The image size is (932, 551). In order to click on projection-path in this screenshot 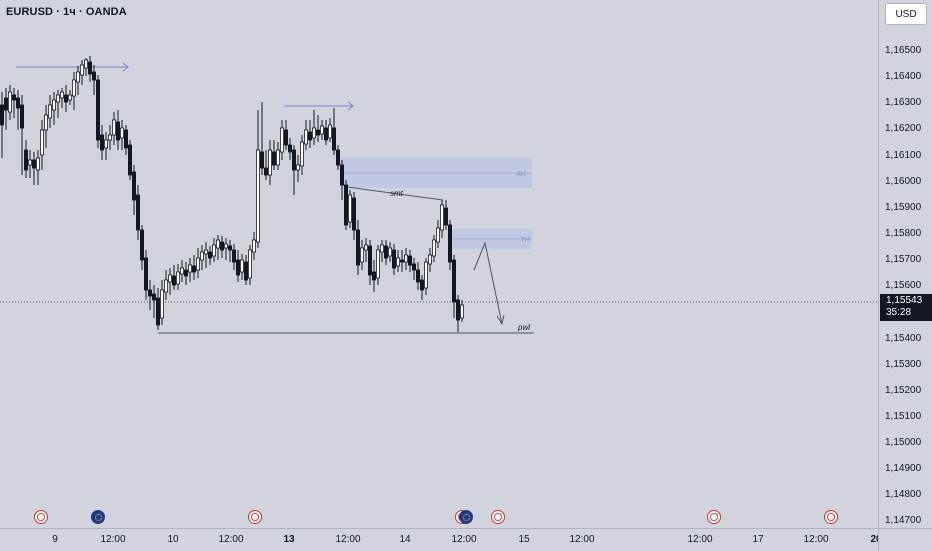, I will do `click(488, 283)`.